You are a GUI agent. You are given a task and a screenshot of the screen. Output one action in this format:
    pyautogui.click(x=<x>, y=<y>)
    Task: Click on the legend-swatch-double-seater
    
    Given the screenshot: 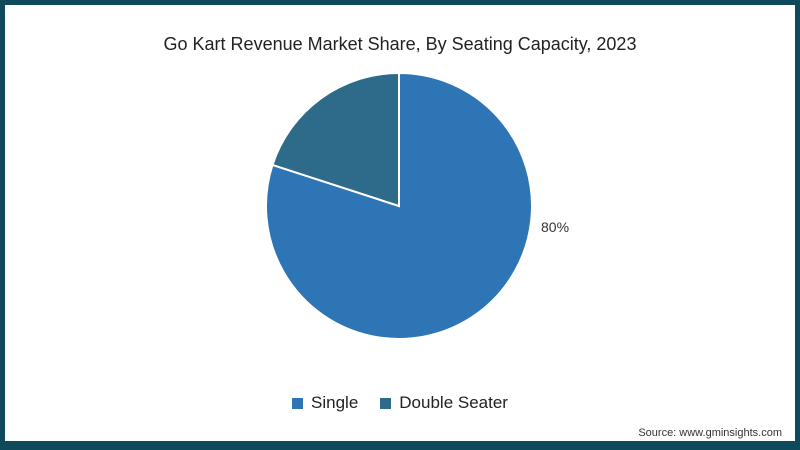 What is the action you would take?
    pyautogui.click(x=386, y=403)
    